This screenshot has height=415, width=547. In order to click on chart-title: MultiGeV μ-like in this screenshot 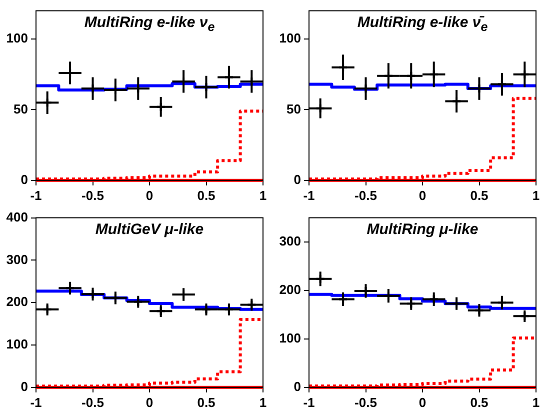, I will do `click(149, 229)`.